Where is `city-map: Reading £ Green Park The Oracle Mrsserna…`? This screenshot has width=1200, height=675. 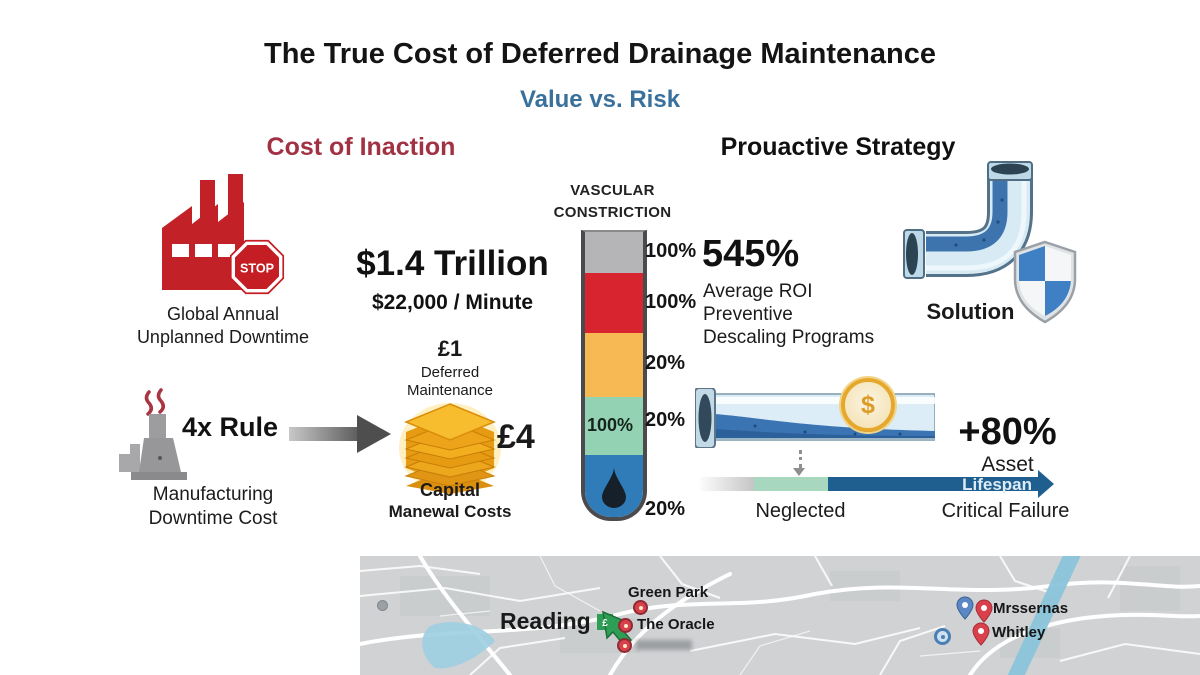 city-map: Reading £ Green Park The Oracle Mrsserna… is located at coordinates (780, 615).